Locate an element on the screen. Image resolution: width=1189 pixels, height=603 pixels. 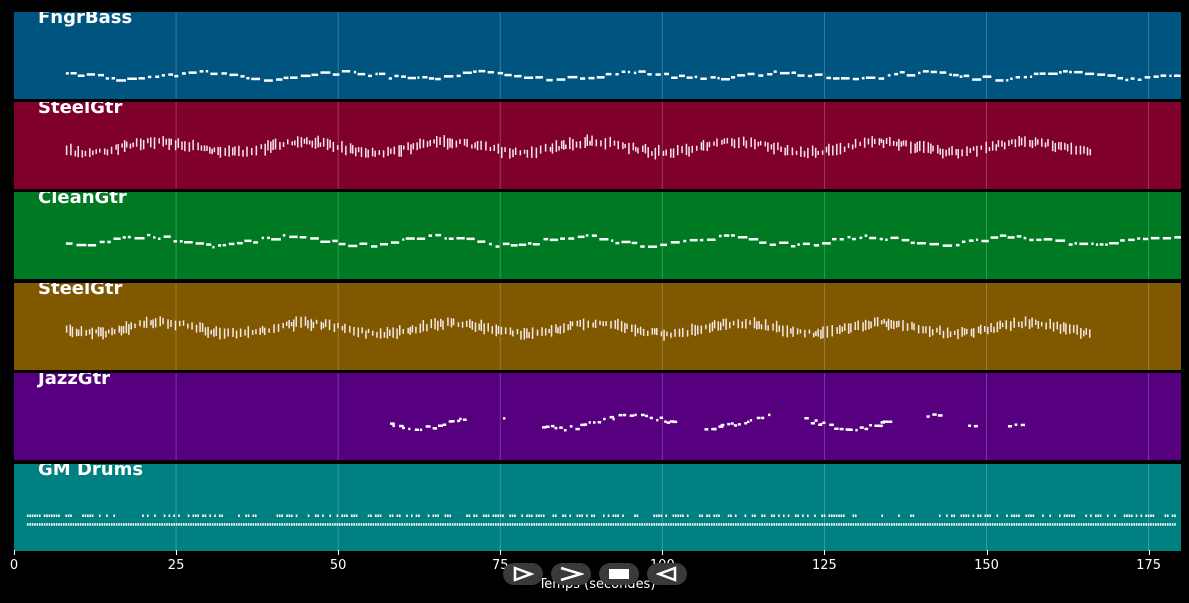
rewind-button is located at coordinates (667, 574).